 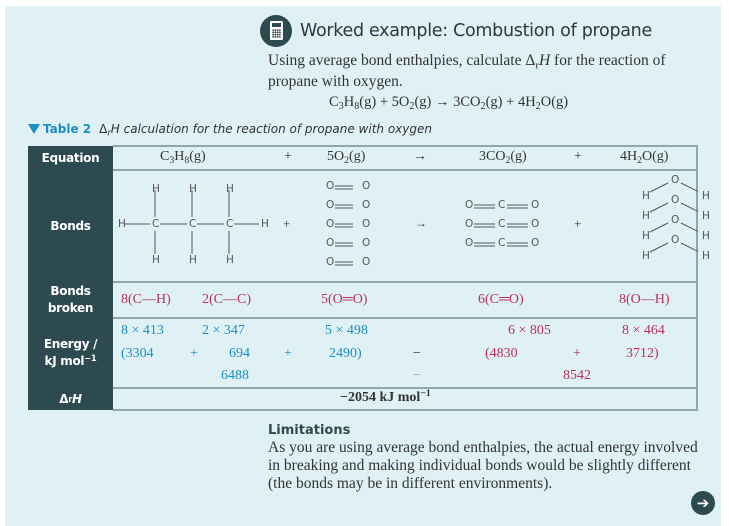 What do you see at coordinates (346, 157) in the screenshot?
I see `equation-oxygen: 5O2(g)` at bounding box center [346, 157].